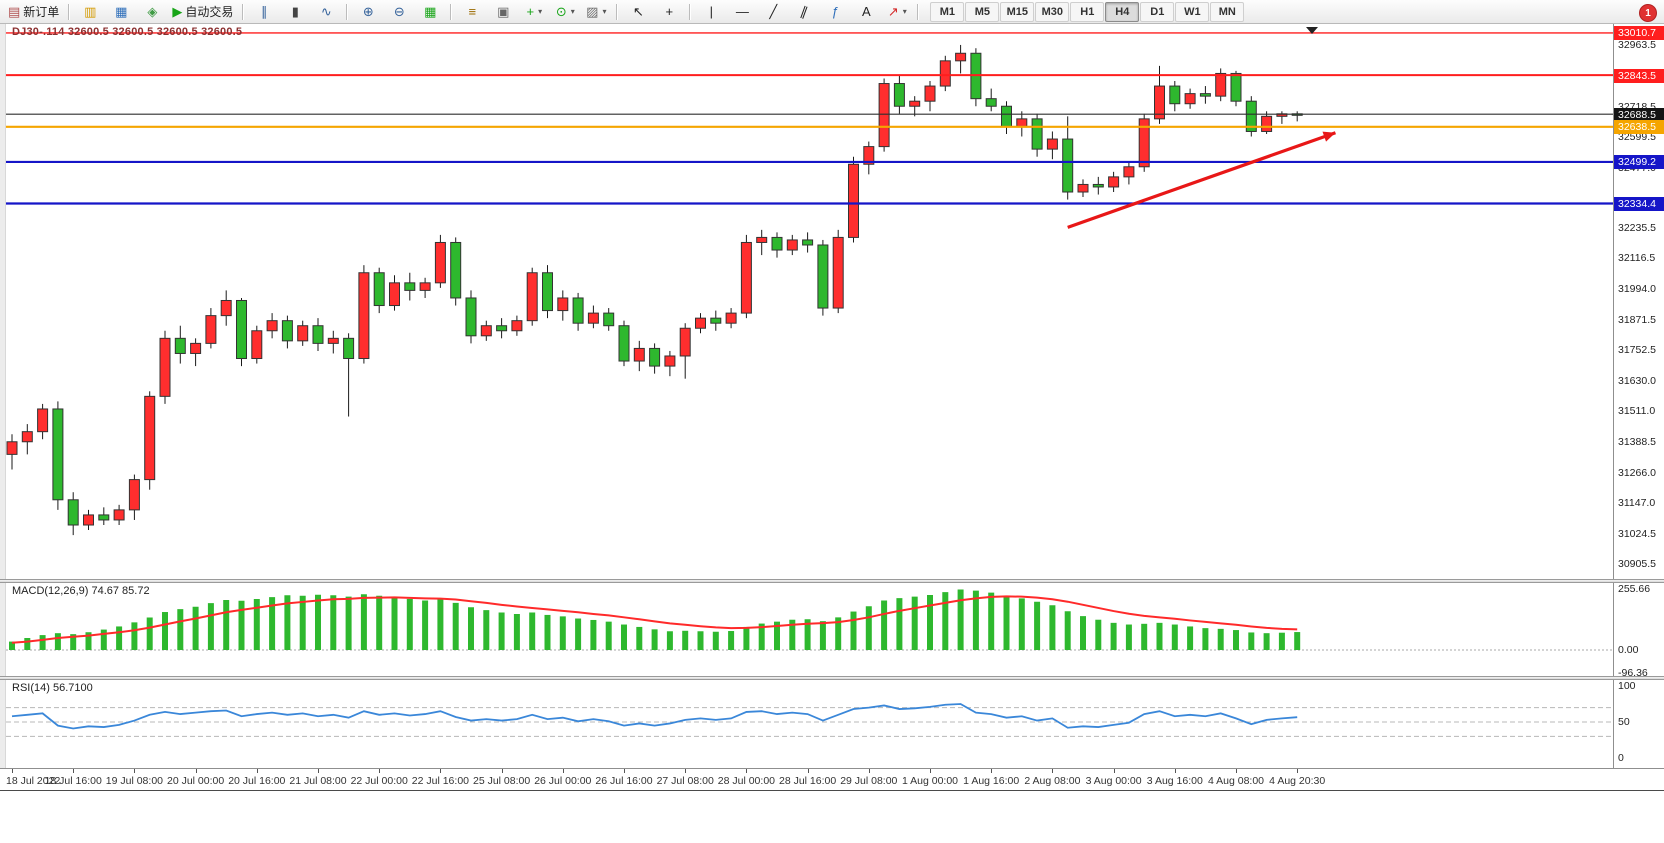 This screenshot has width=1664, height=843. I want to click on add-indicator-button: +, so click(534, 12).